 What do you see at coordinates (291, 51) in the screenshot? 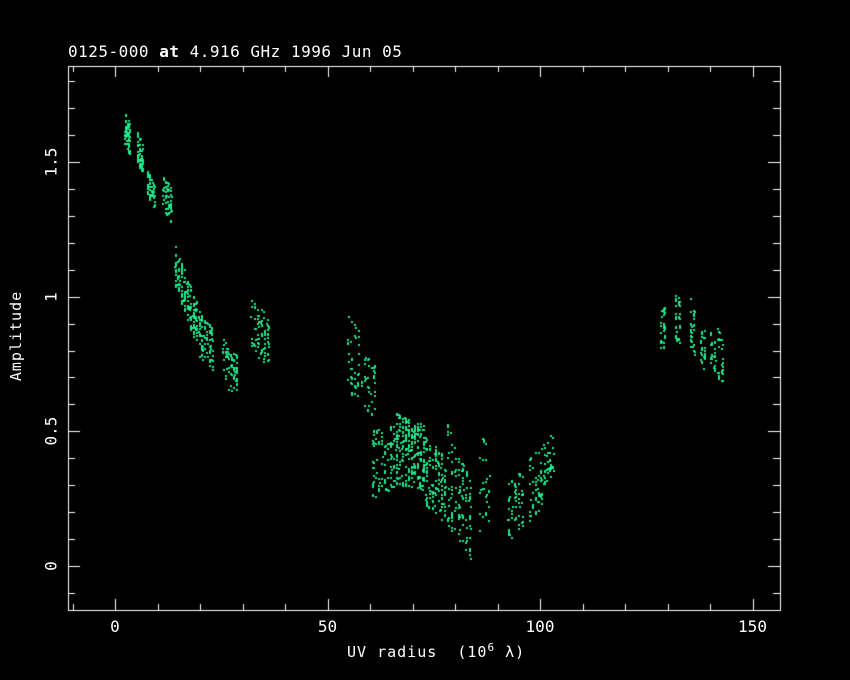
I see `title-freq-date: 4.916 GHz 1996 Jun 05` at bounding box center [291, 51].